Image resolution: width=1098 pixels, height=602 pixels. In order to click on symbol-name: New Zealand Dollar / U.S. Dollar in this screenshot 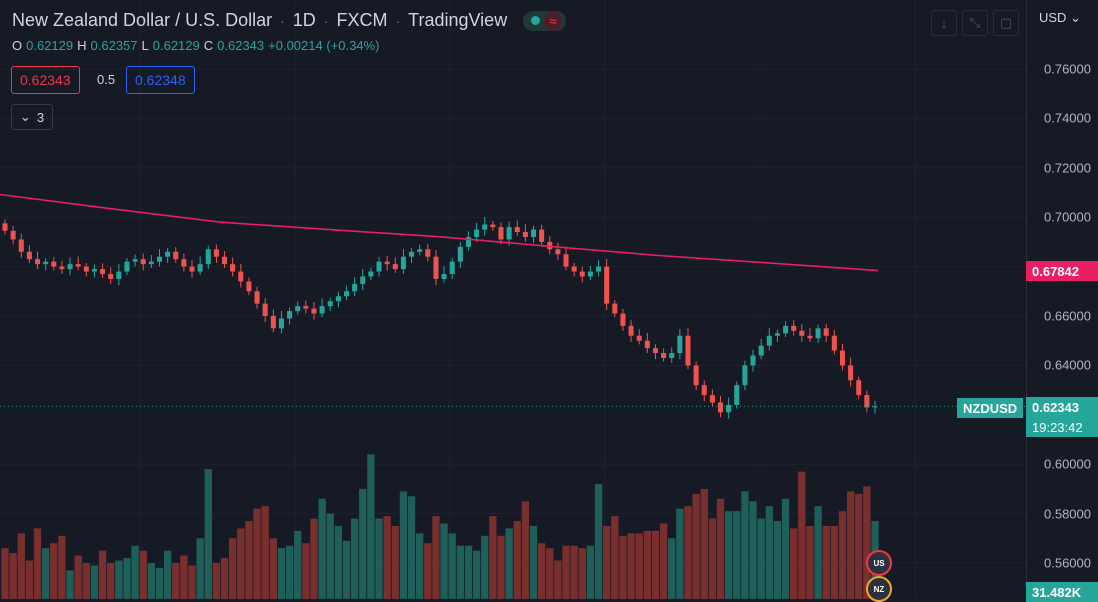, I will do `click(142, 20)`.